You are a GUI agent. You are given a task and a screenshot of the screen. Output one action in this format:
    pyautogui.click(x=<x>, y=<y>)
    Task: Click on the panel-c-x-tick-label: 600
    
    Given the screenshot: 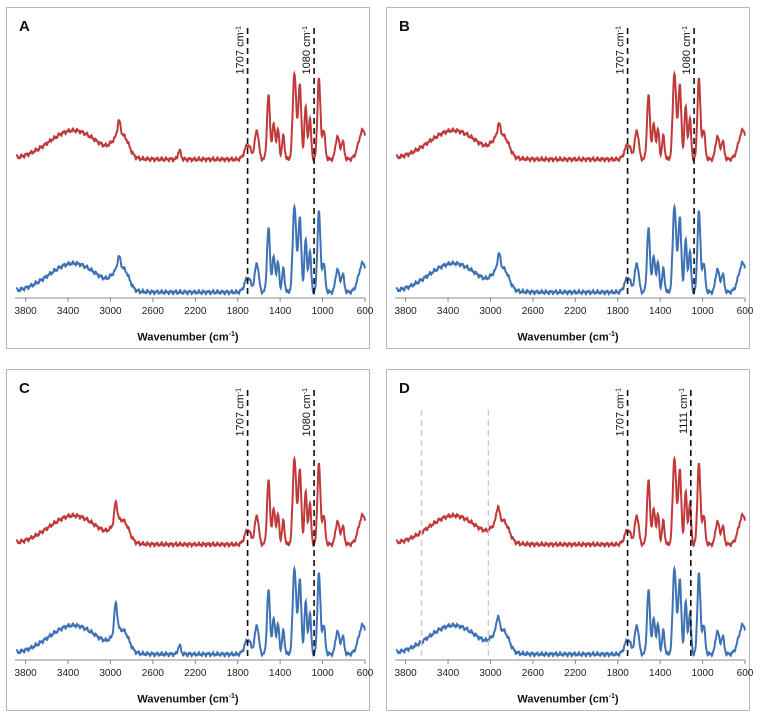 What is the action you would take?
    pyautogui.click(x=365, y=673)
    